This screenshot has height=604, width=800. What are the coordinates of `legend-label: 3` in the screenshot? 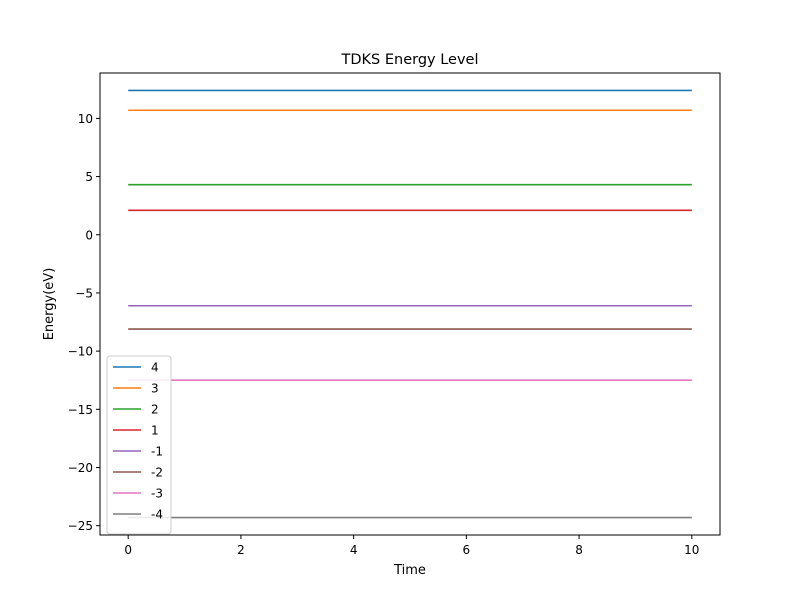 It's located at (155, 389).